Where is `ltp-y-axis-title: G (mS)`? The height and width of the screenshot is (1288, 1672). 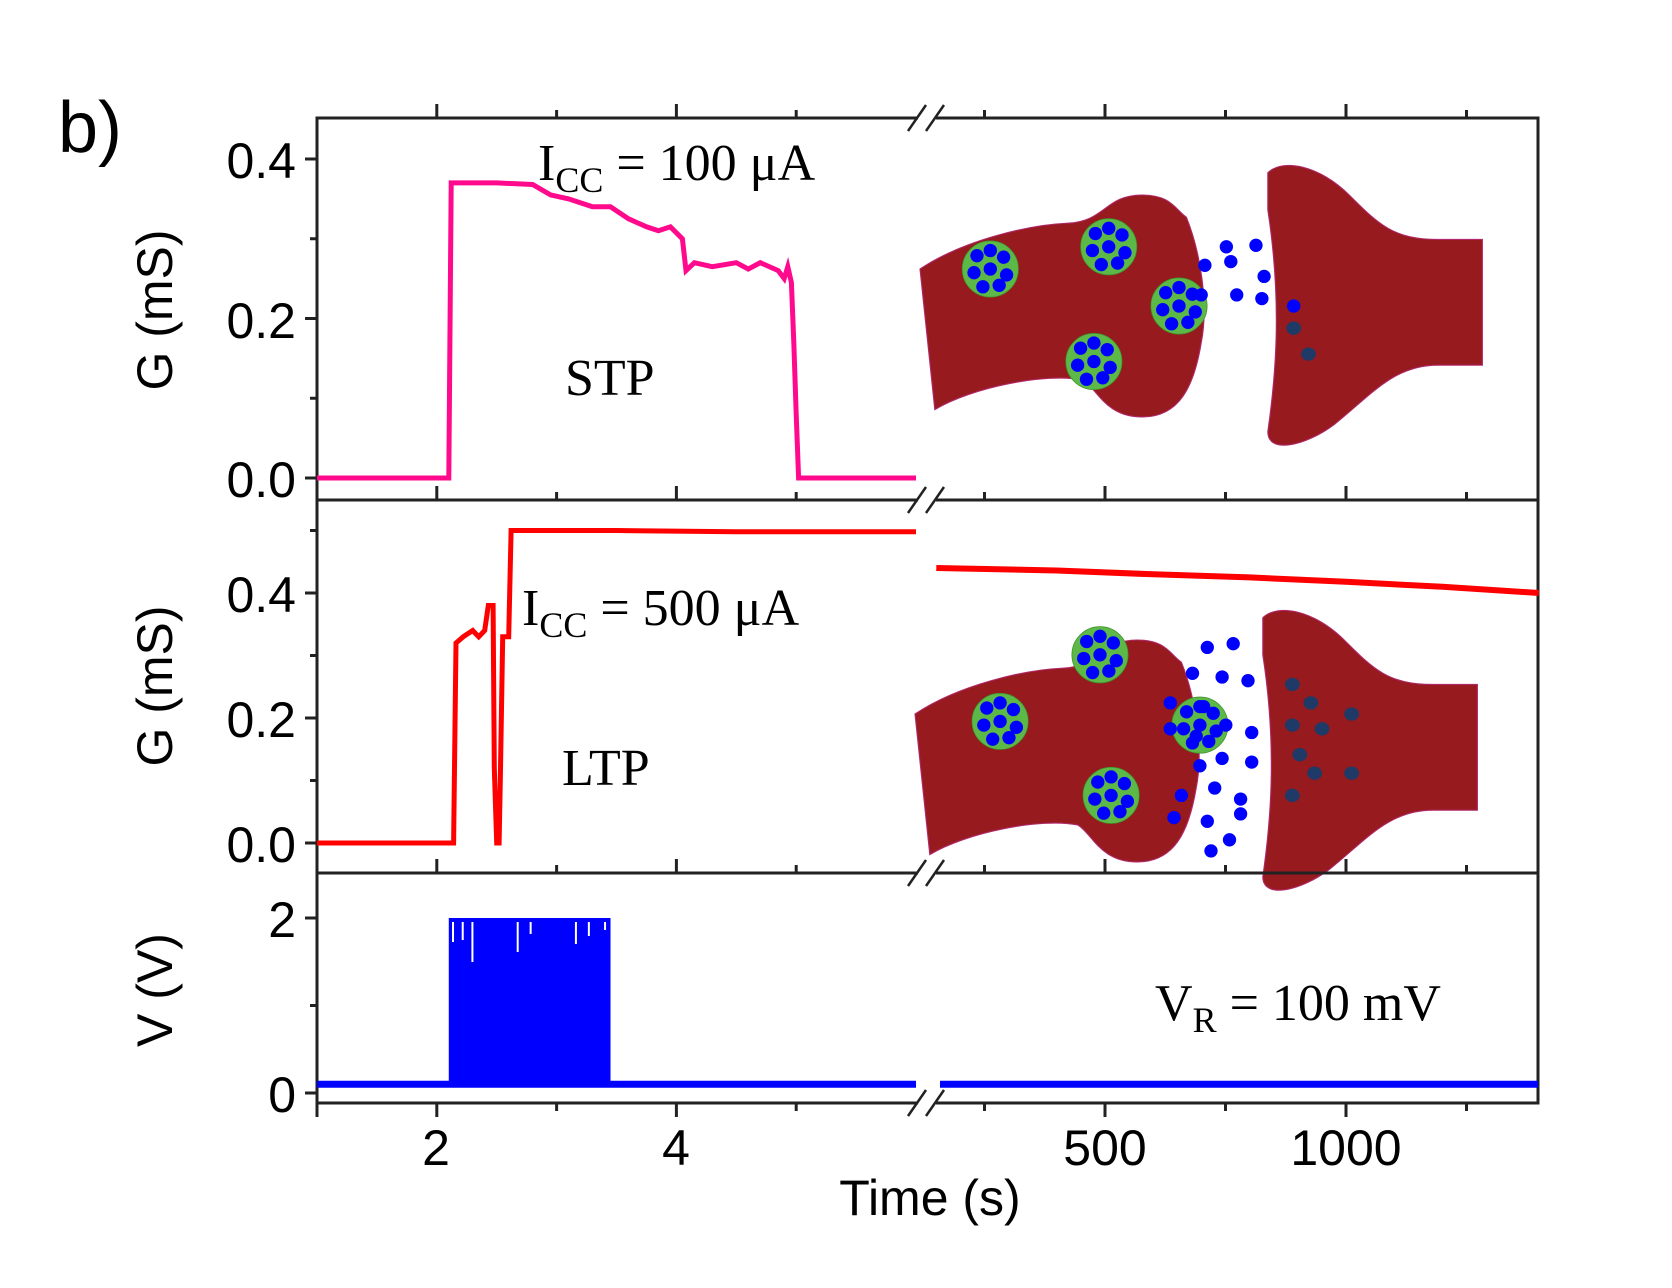
ltp-y-axis-title: G (mS) is located at coordinates (155, 685).